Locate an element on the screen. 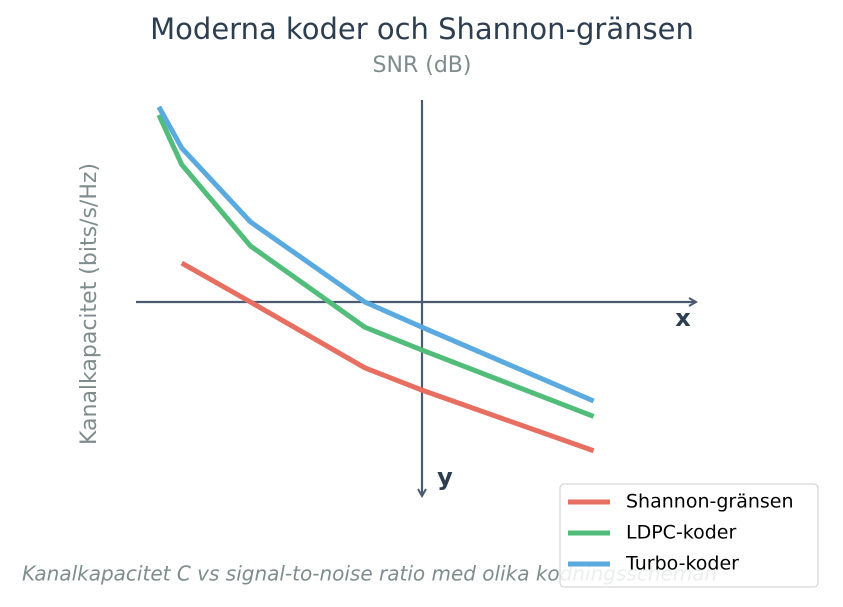 This screenshot has height=607, width=843. chart-title: Moderna koder och Shannon-gränsen is located at coordinates (422, 29).